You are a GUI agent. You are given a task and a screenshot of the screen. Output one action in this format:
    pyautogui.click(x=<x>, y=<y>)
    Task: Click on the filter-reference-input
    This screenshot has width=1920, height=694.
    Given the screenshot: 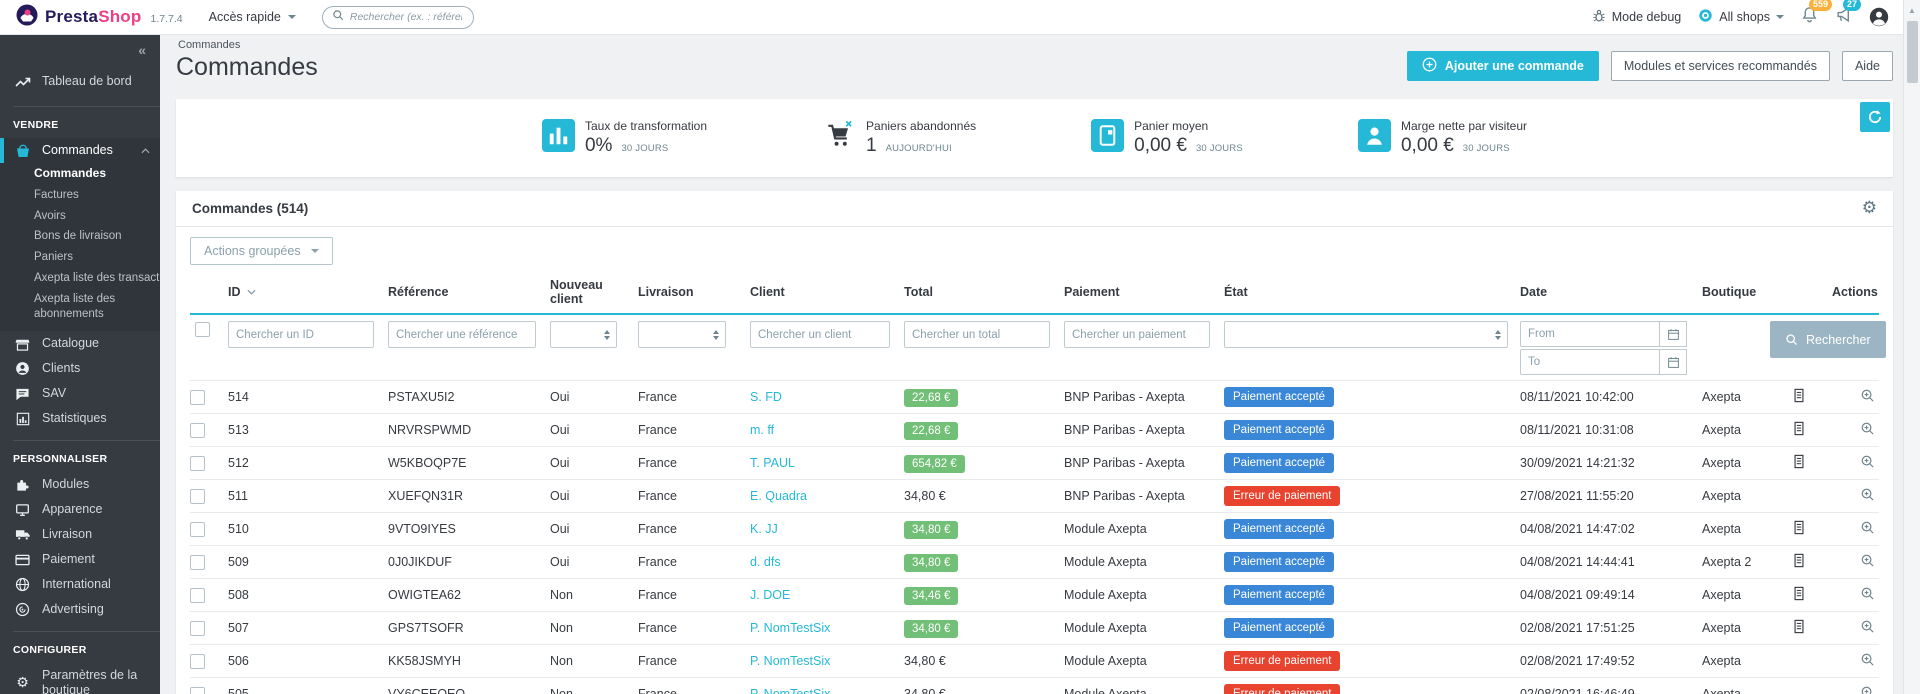 What is the action you would take?
    pyautogui.click(x=462, y=334)
    